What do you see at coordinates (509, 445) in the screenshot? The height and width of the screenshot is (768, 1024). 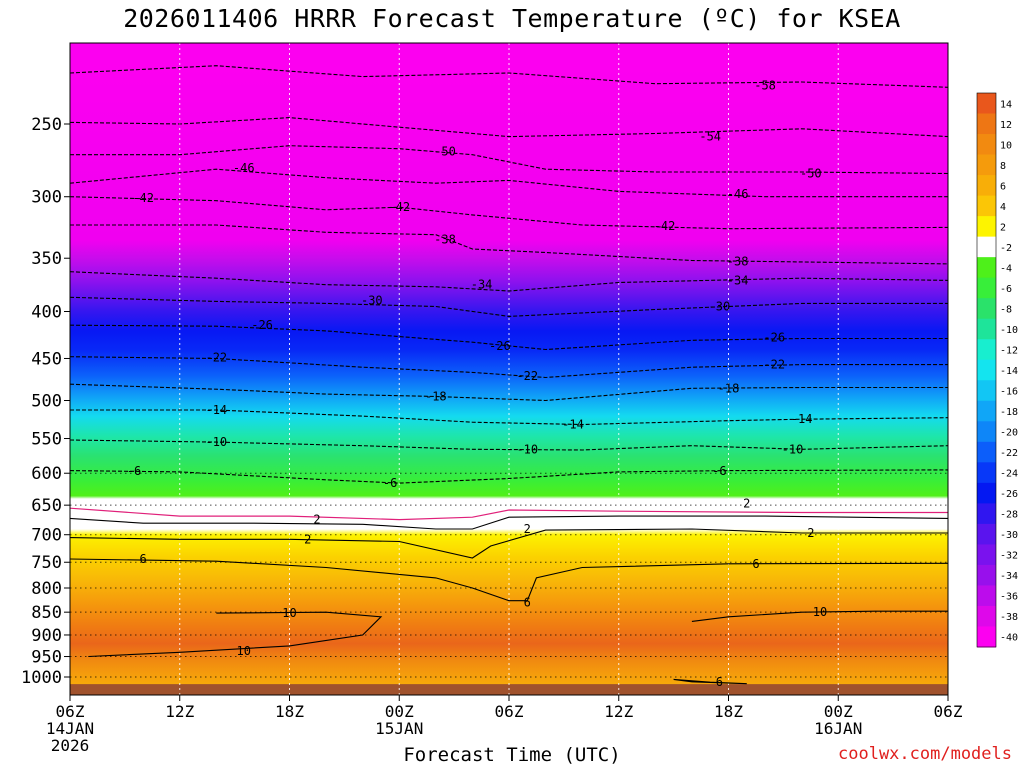 I see `contour-line-neg10` at bounding box center [509, 445].